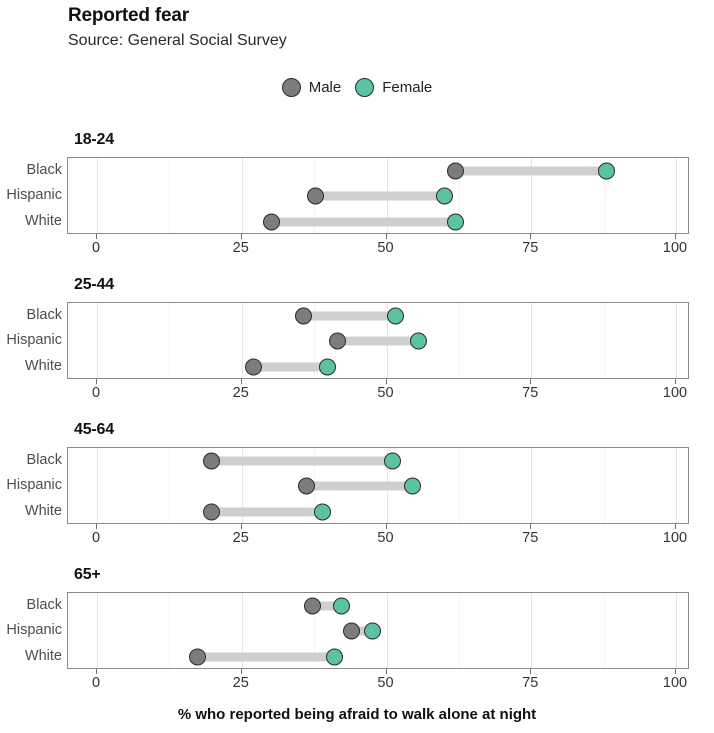 Image resolution: width=714 pixels, height=733 pixels. Describe the element at coordinates (291, 87) in the screenshot. I see `legend-swatch-male-icon` at that location.